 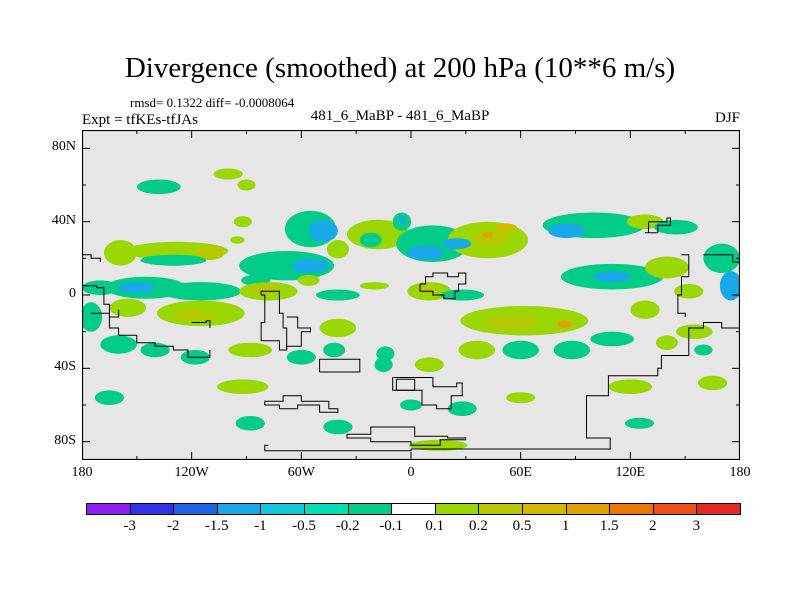 What do you see at coordinates (522, 526) in the screenshot?
I see `colorbar-label: 0.5` at bounding box center [522, 526].